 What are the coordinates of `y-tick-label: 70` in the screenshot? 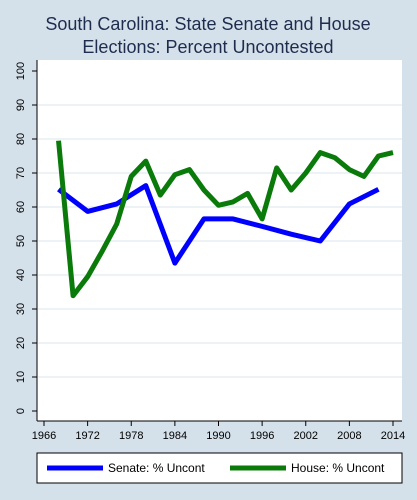 It's located at (21, 173).